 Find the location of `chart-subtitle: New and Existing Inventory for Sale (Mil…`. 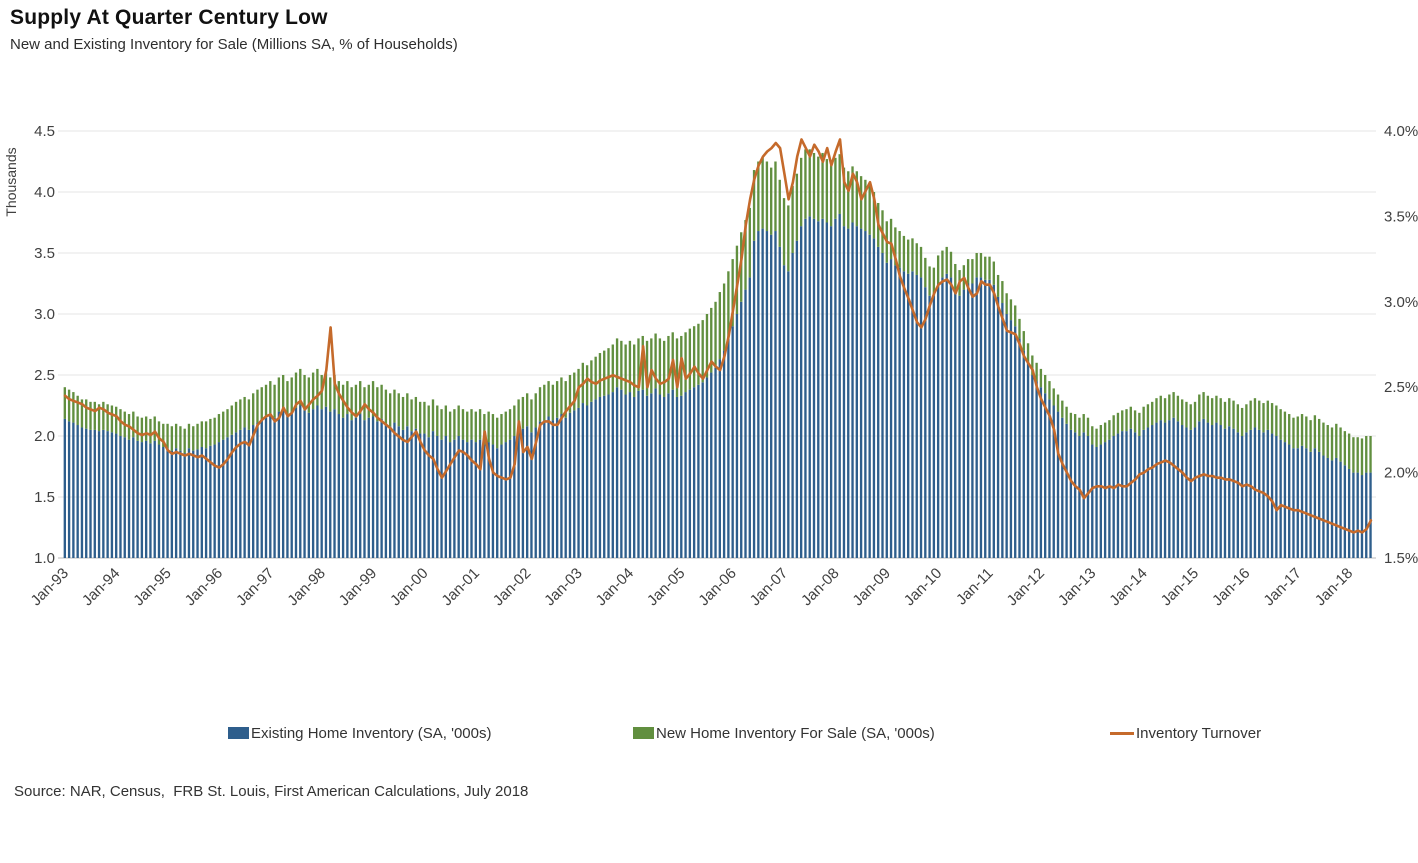

chart-subtitle: New and Existing Inventory for Sale (Mil… is located at coordinates (234, 44).